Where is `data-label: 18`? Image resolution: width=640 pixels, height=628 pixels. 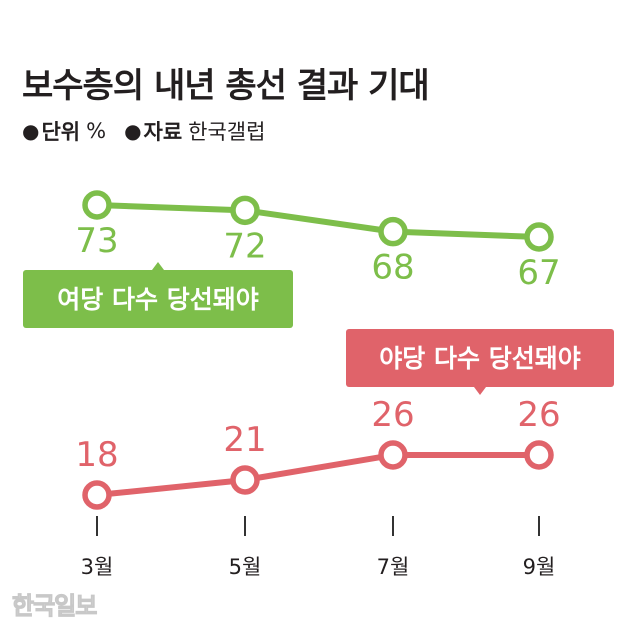
data-label: 18 is located at coordinates (96, 455).